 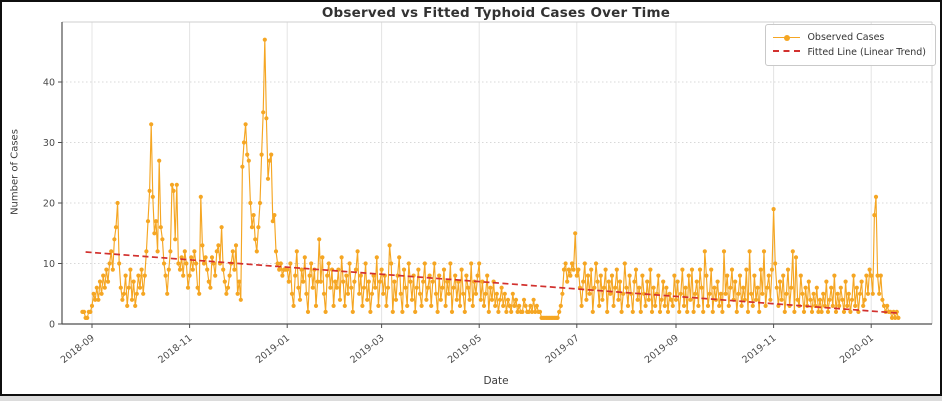 I want to click on observed-line-marker-icon, so click(x=787, y=37).